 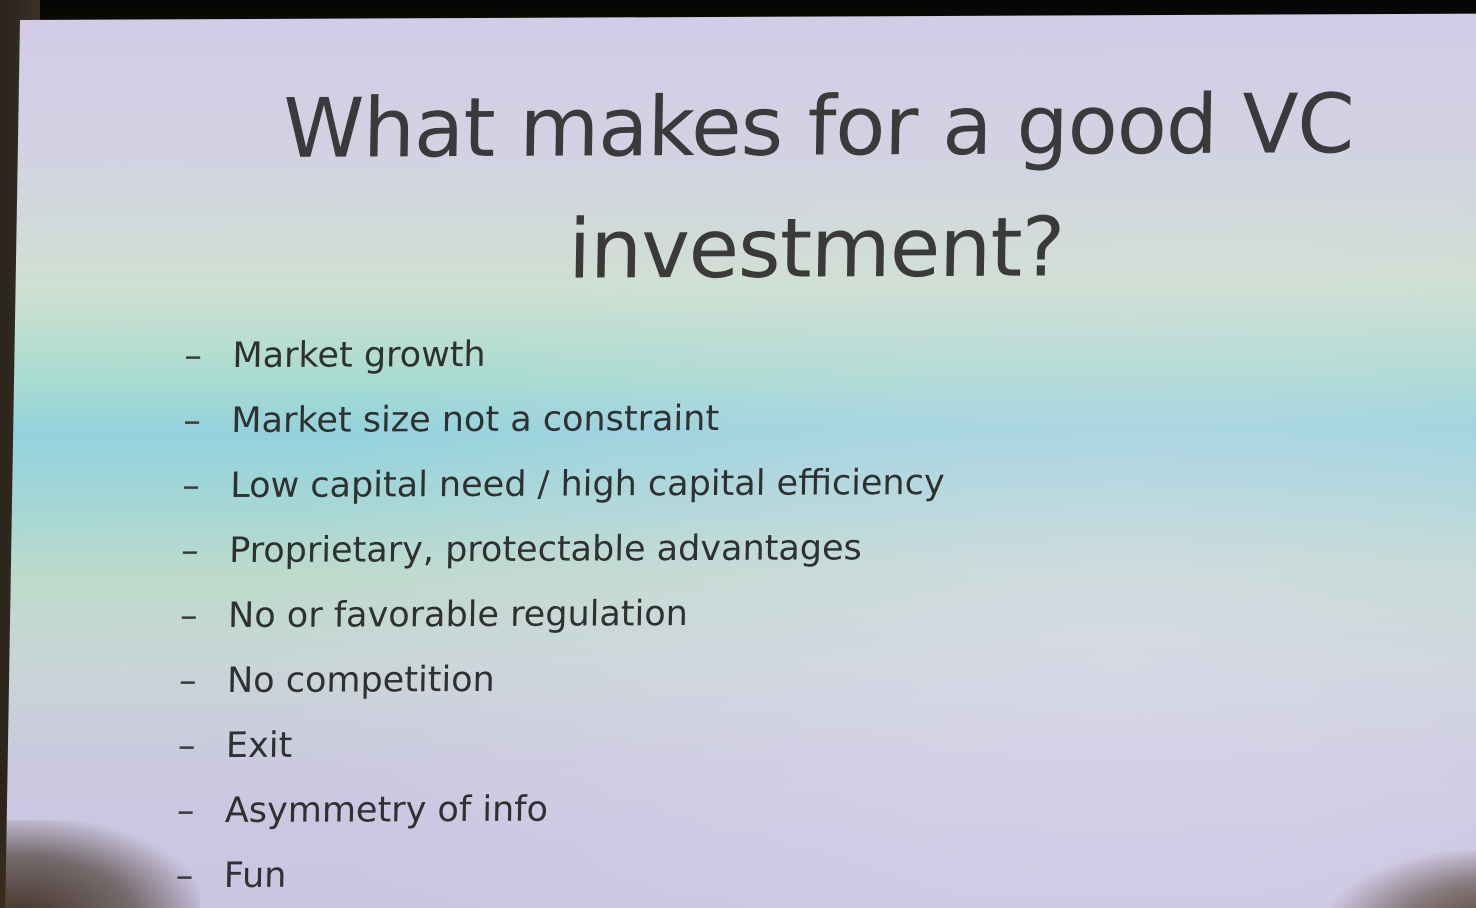 I want to click on slide-title-line-2: investment?, so click(x=816, y=249).